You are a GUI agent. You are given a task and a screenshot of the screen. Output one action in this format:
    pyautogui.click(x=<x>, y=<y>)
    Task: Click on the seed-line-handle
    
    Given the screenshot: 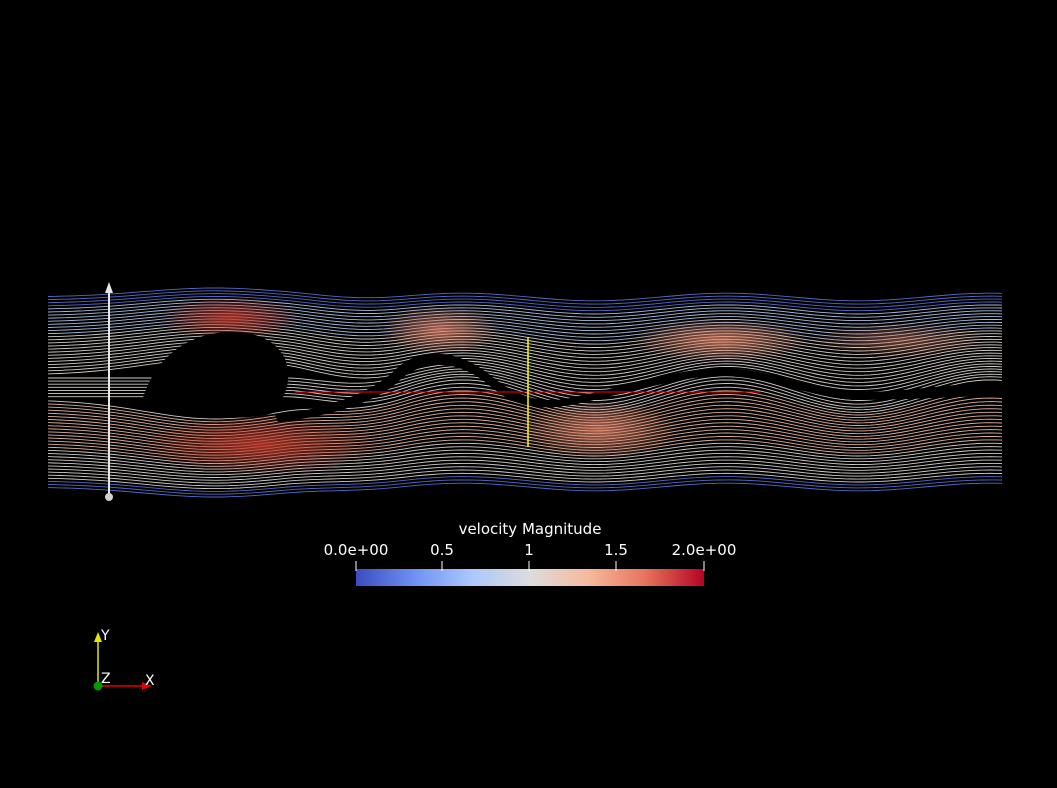 What is the action you would take?
    pyautogui.click(x=109, y=497)
    